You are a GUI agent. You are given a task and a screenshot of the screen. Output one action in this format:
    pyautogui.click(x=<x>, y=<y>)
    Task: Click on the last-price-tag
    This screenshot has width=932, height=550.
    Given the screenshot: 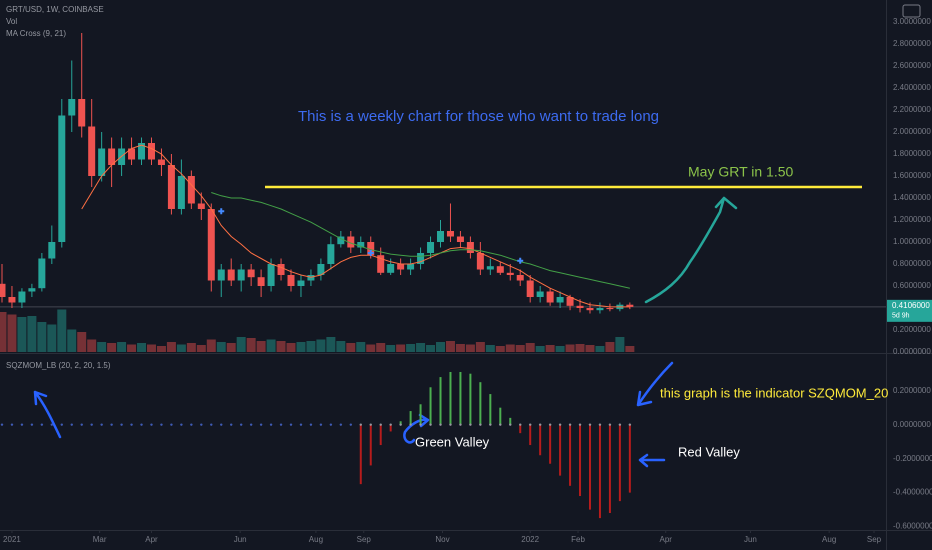 What is the action you would take?
    pyautogui.click(x=909, y=310)
    